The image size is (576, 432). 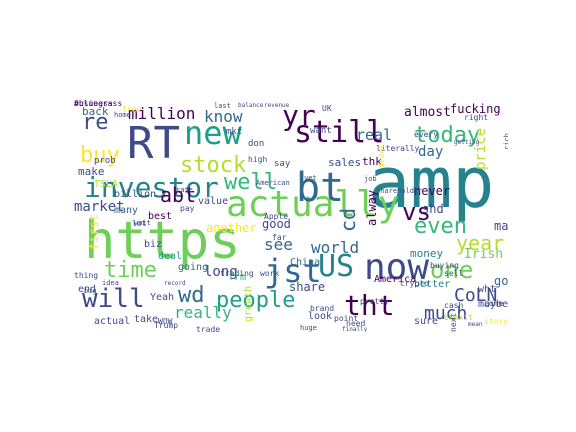 What do you see at coordinates (237, 273) in the screenshot?
I see `cloud-word: trading` at bounding box center [237, 273].